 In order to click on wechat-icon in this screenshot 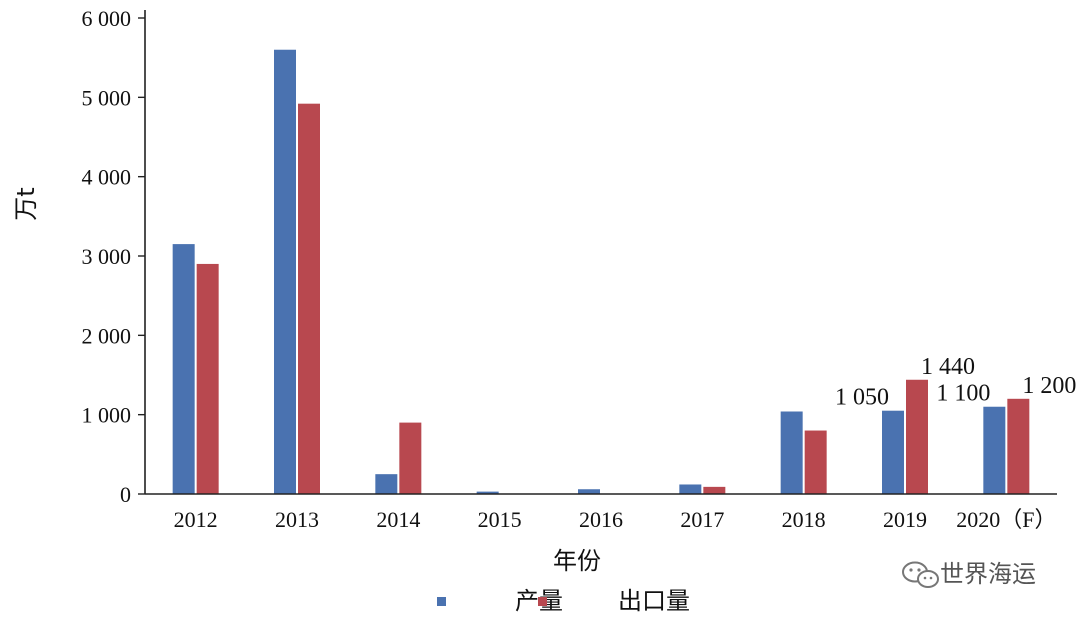, I will do `click(920, 574)`.